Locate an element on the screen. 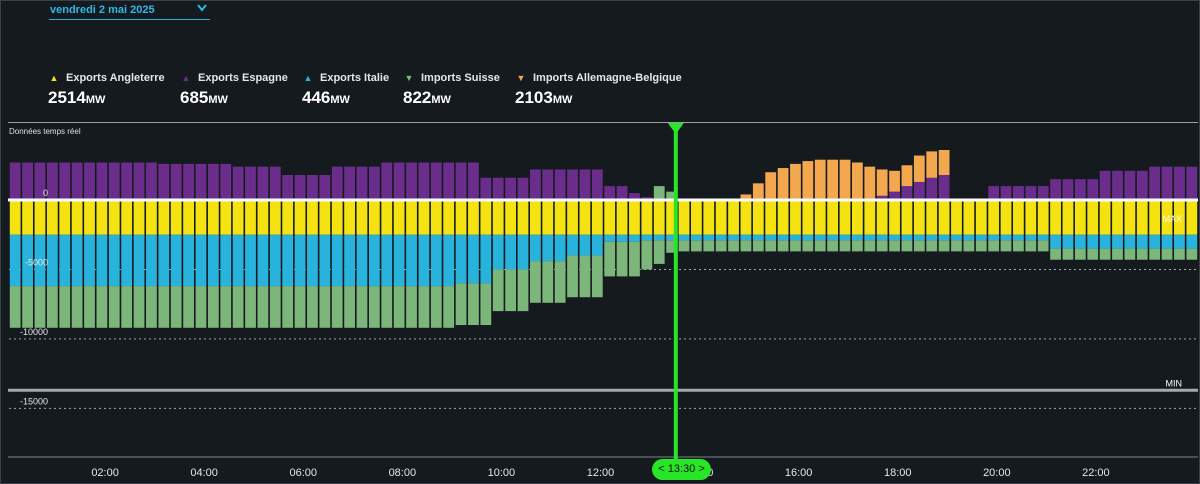 The height and width of the screenshot is (484, 1200). x-tick-label: 12:00 is located at coordinates (601, 473).